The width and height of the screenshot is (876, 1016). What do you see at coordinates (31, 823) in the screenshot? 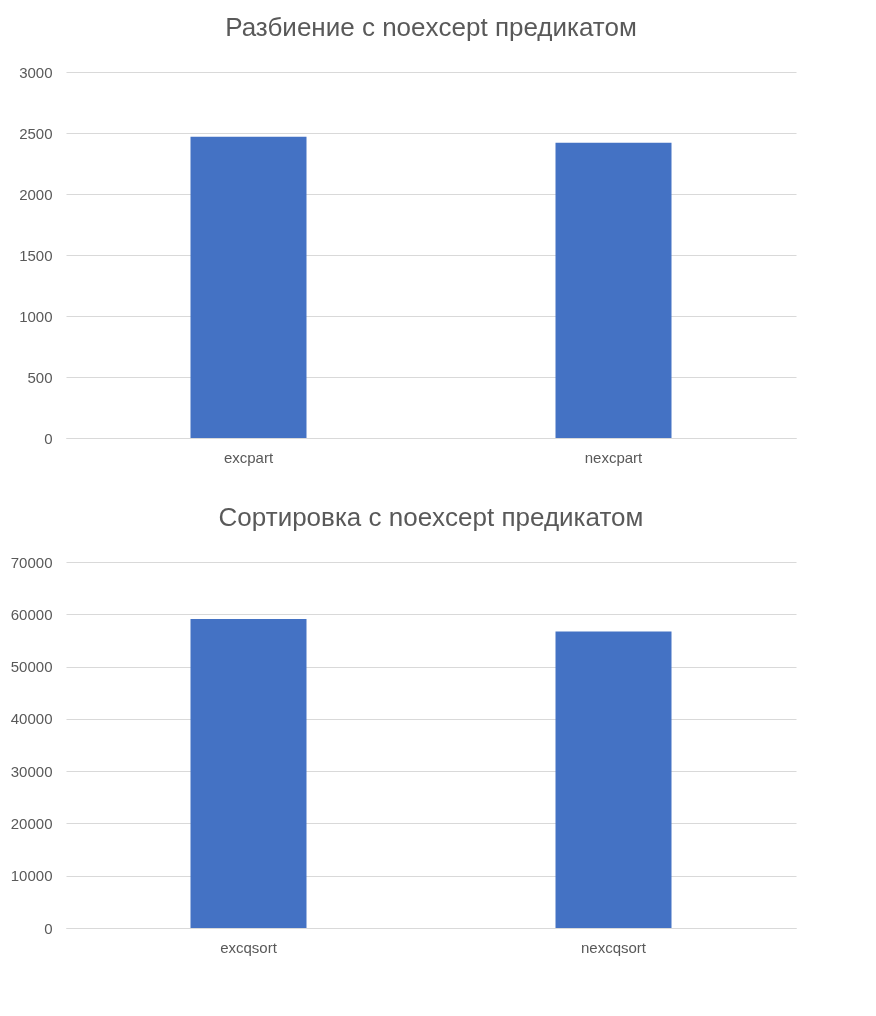
I see `y-tick-label: 20000` at bounding box center [31, 823].